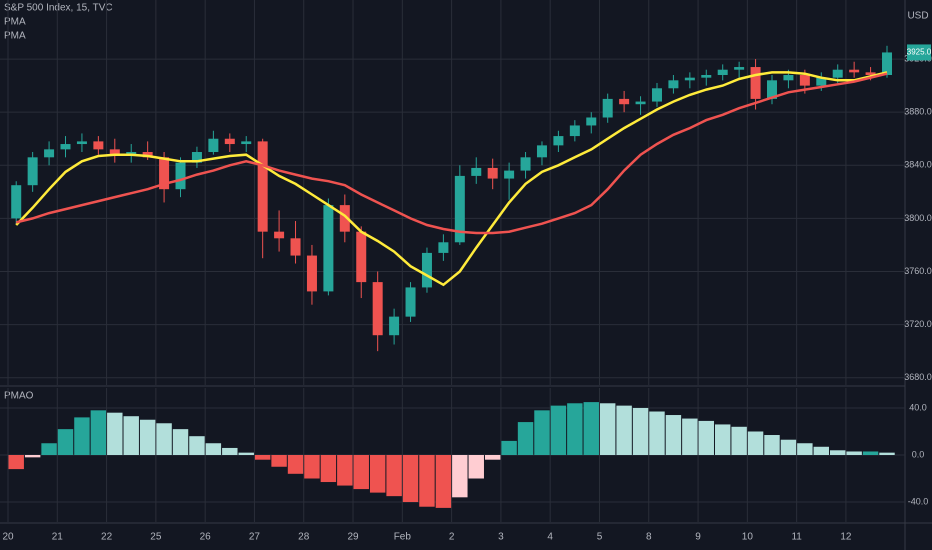 The width and height of the screenshot is (932, 550). What do you see at coordinates (918, 271) in the screenshot?
I see `y-tick-label: 3760.0` at bounding box center [918, 271].